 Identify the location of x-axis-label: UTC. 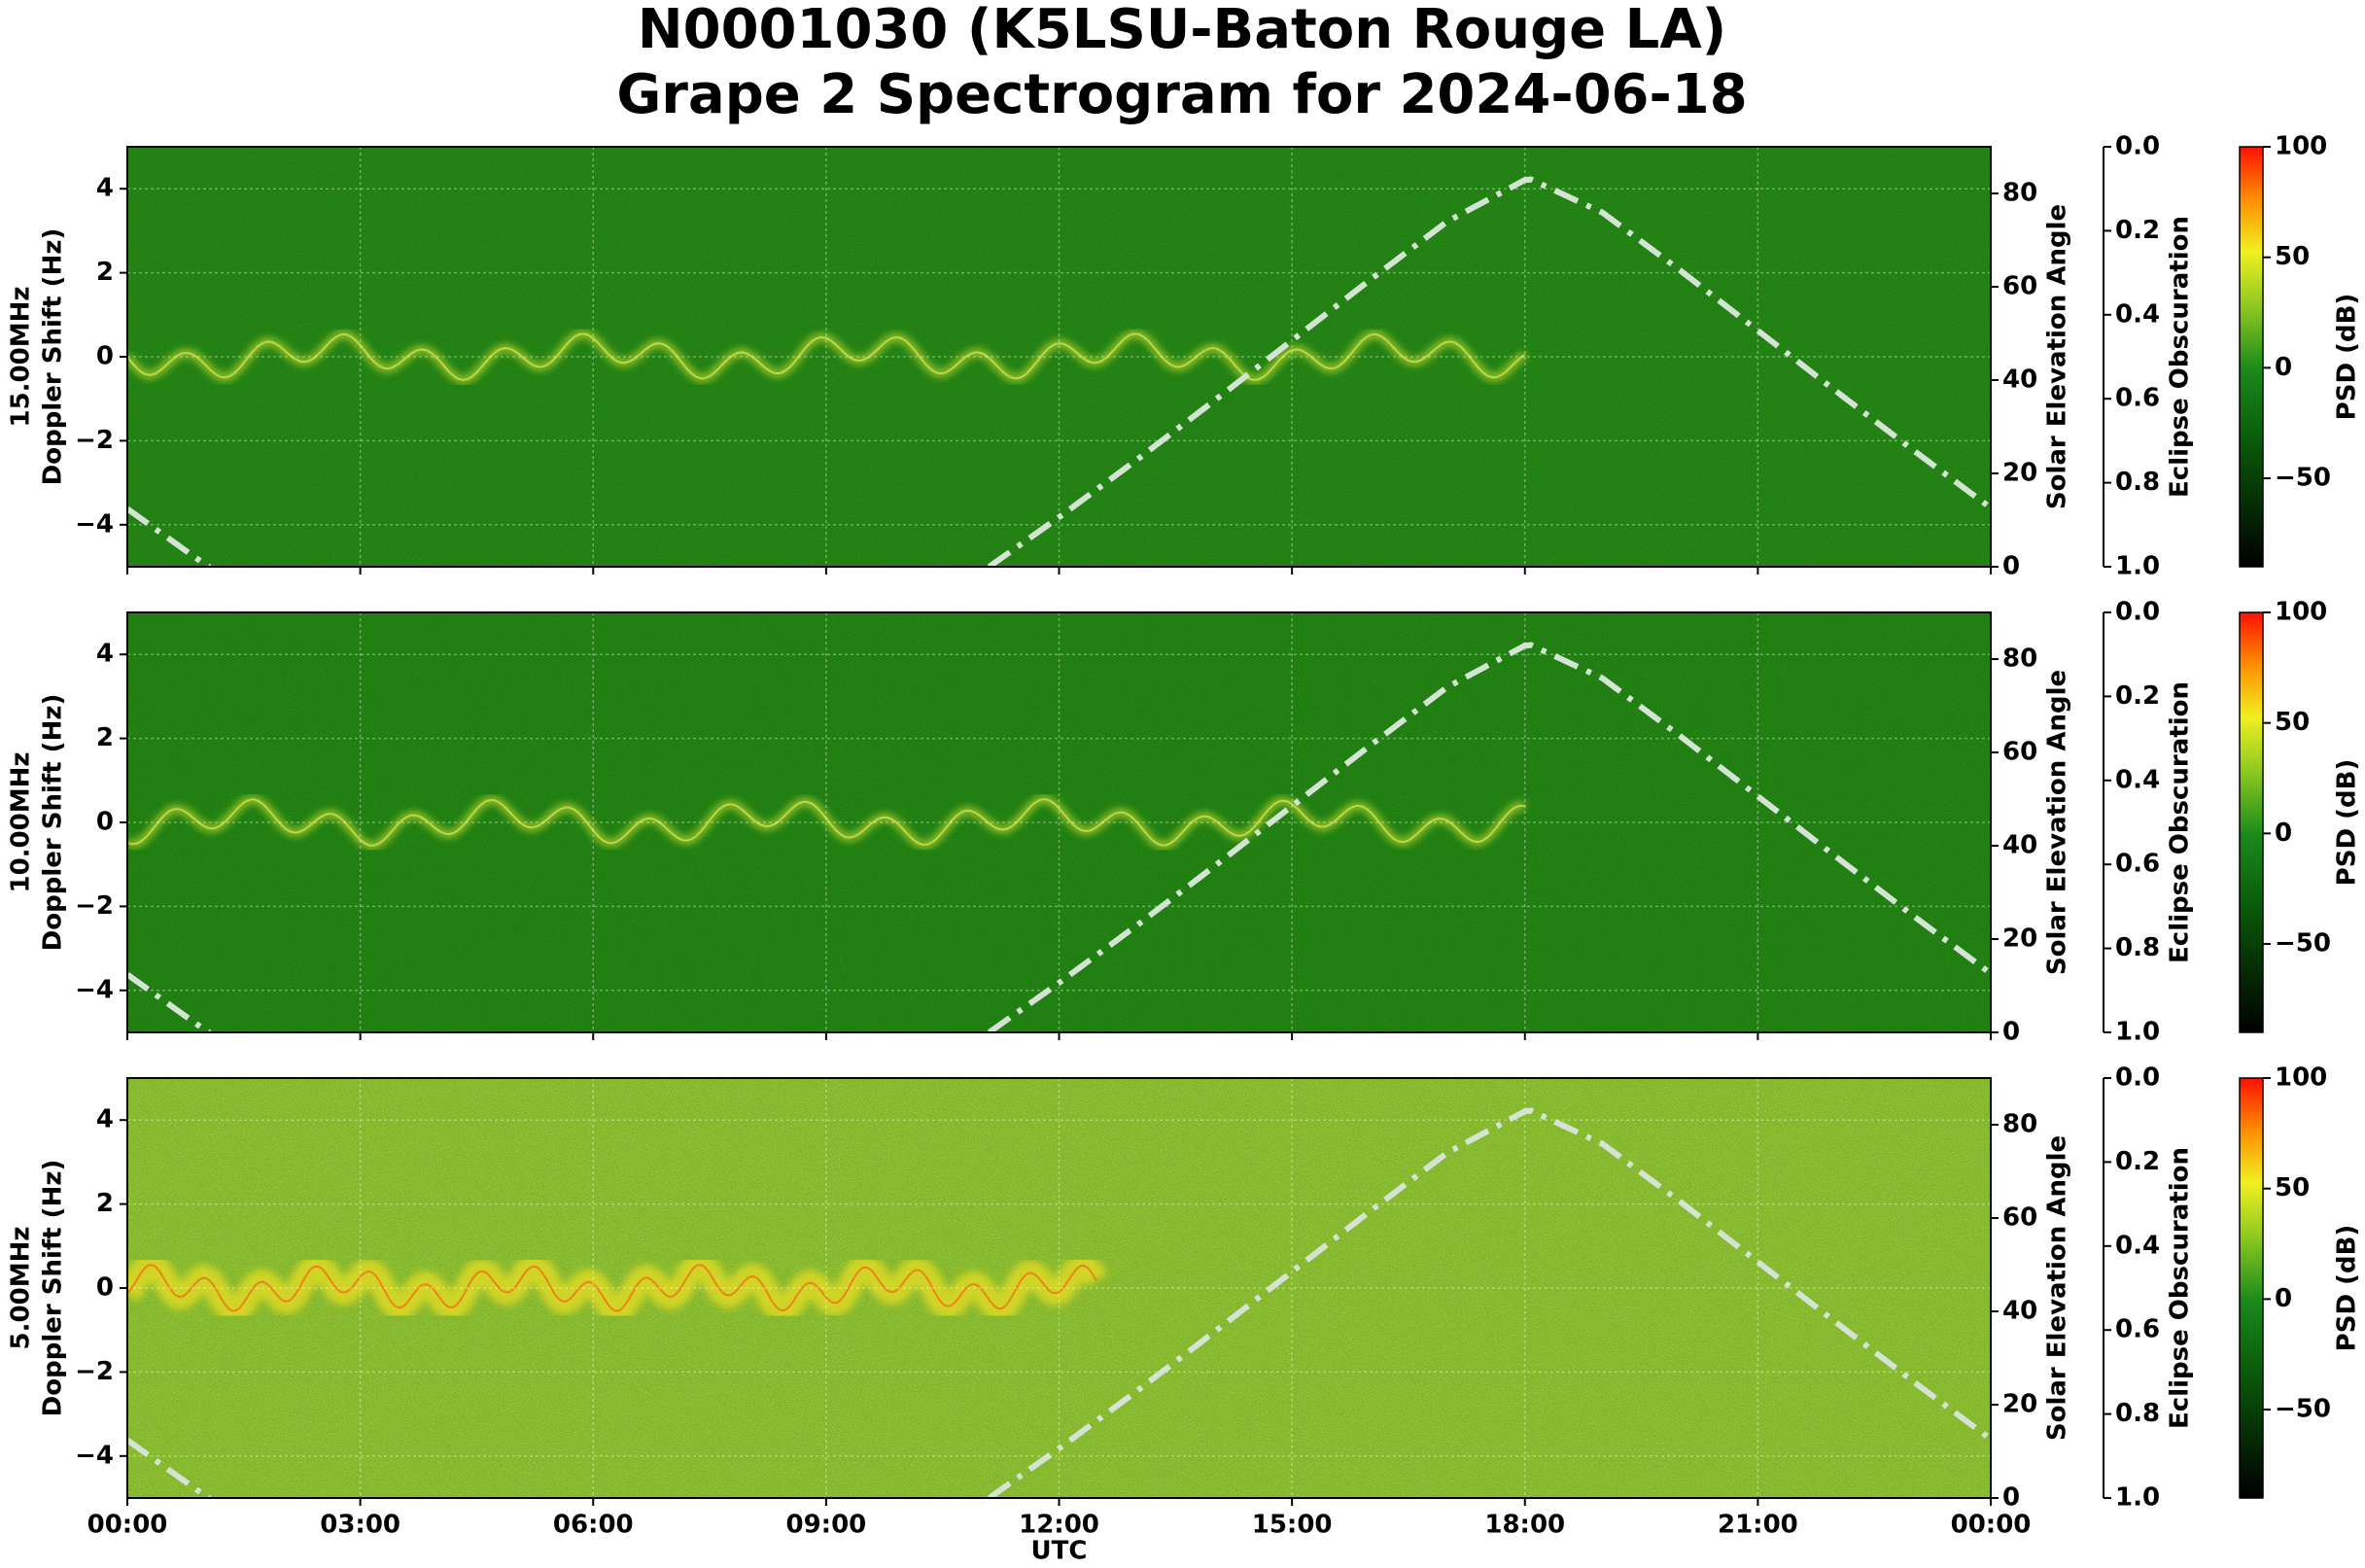
(1060, 1551).